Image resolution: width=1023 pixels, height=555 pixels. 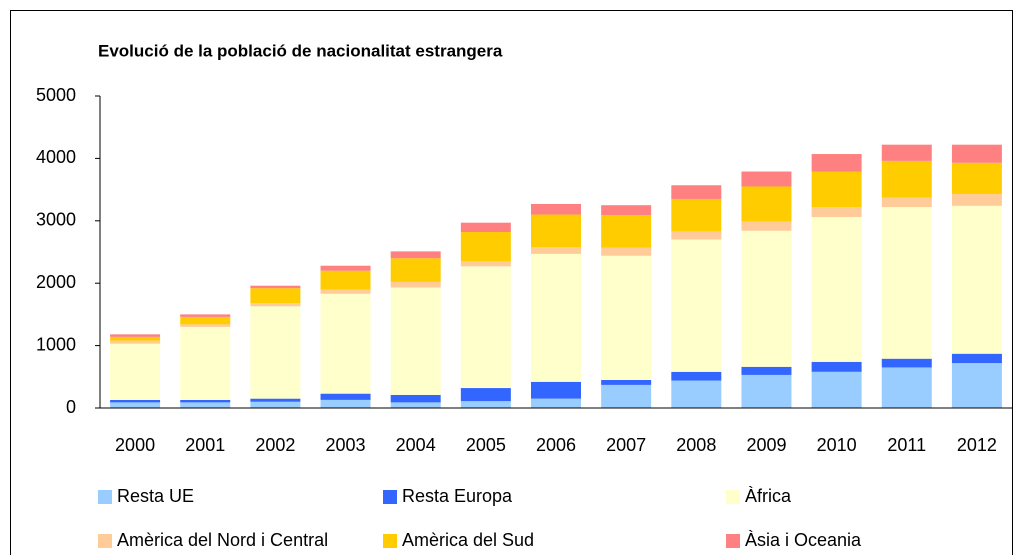 What do you see at coordinates (71, 407) in the screenshot?
I see `y-tick-label: 0` at bounding box center [71, 407].